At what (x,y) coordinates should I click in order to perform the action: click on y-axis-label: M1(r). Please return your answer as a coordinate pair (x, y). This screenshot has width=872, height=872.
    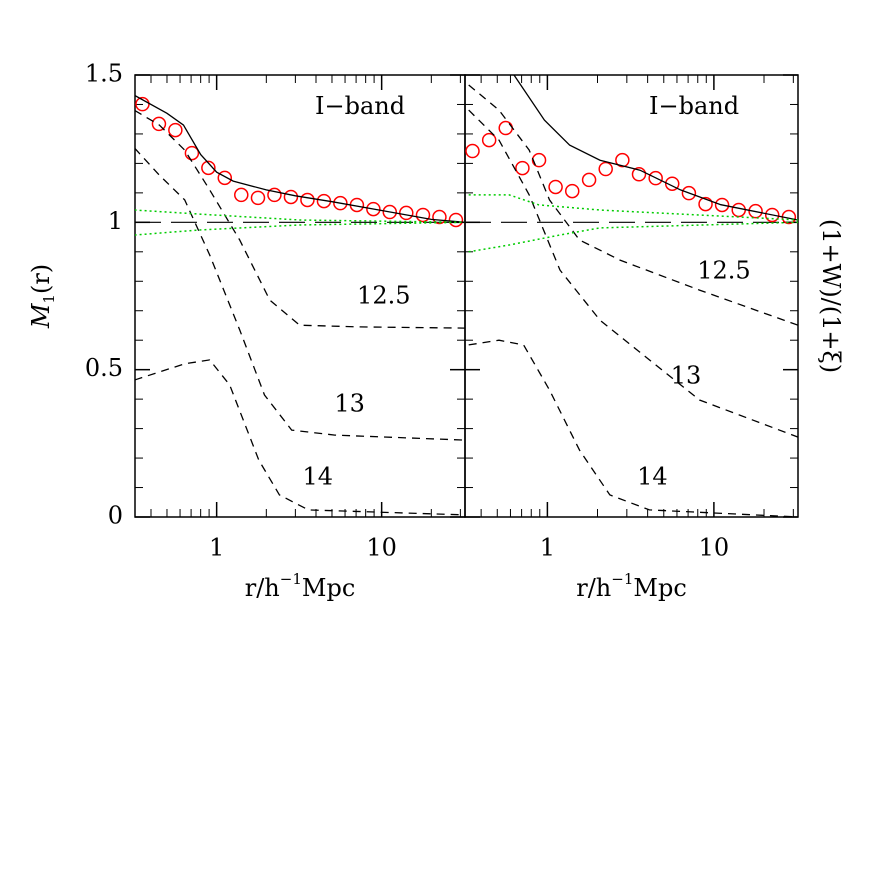
    Looking at the image, I should click on (43, 296).